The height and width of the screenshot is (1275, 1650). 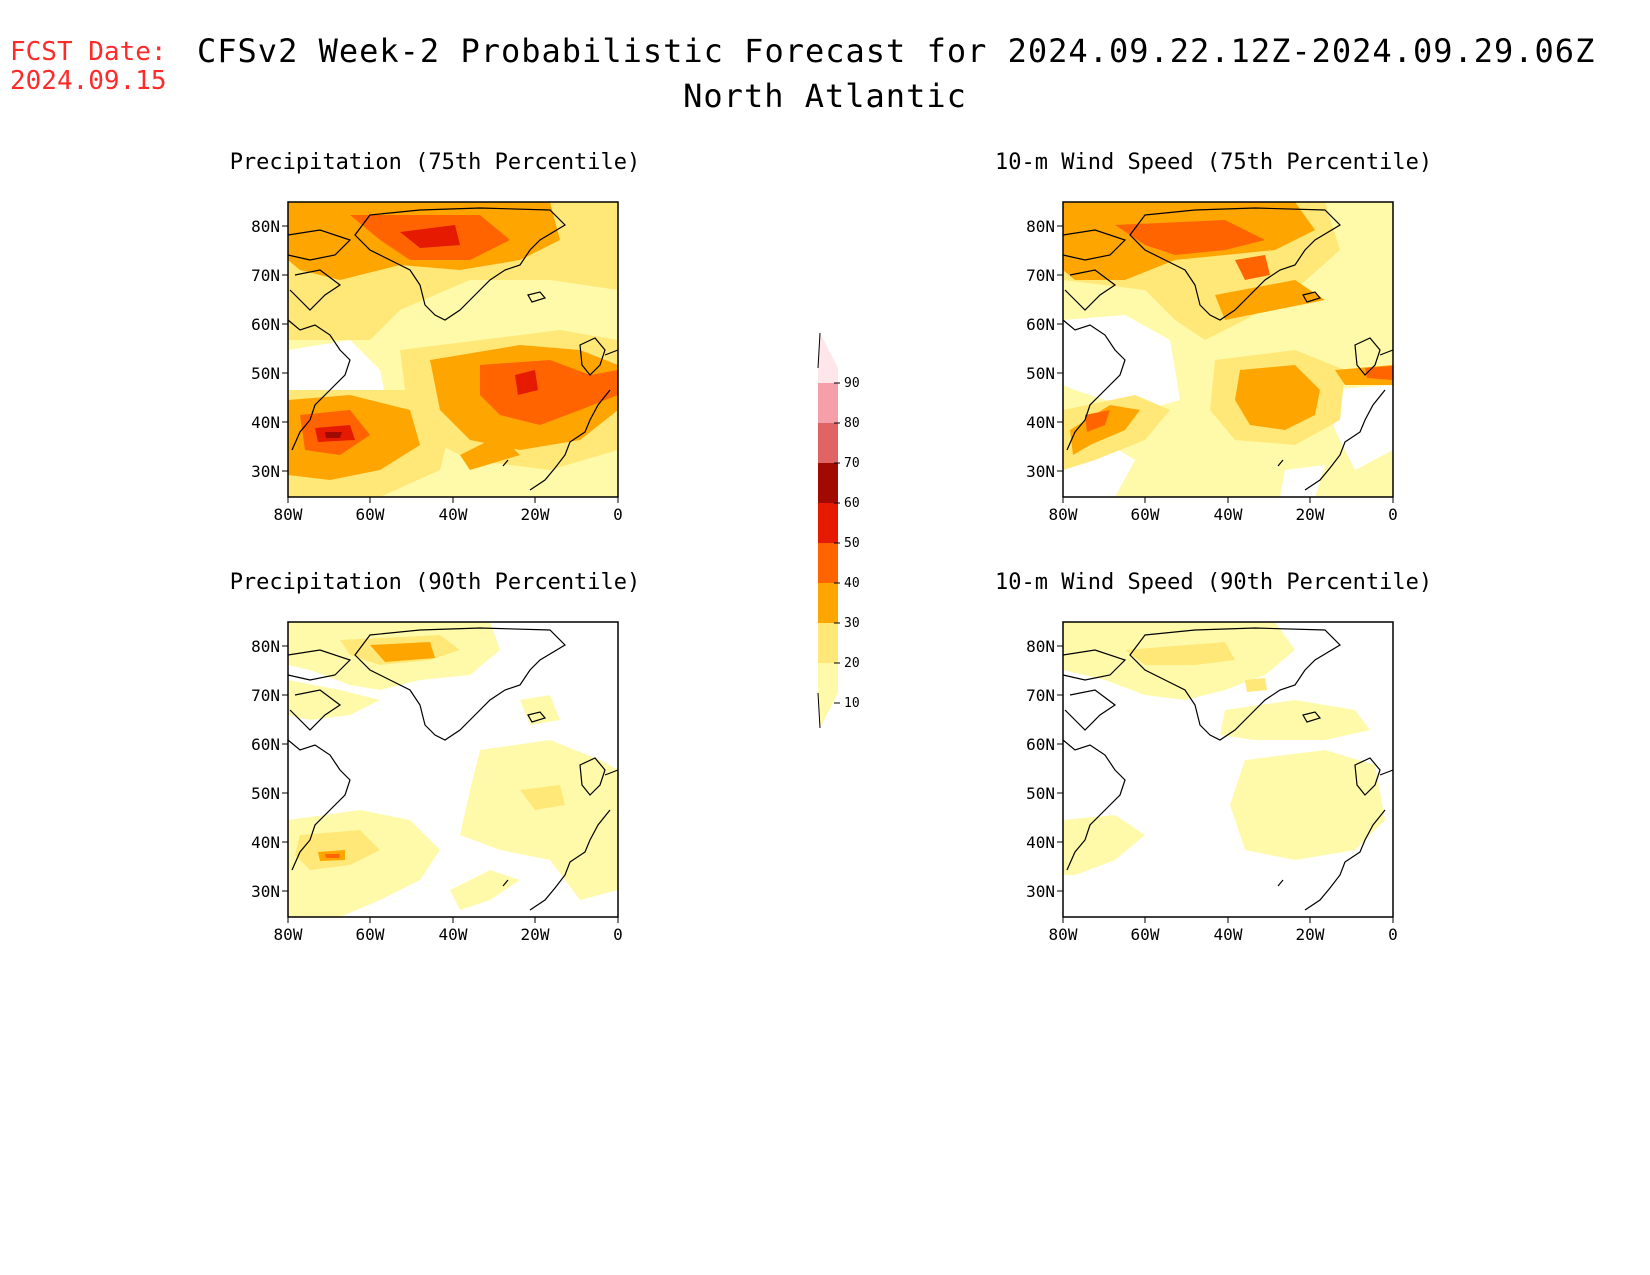 I want to click on colorbar-swatches, so click(x=827, y=531).